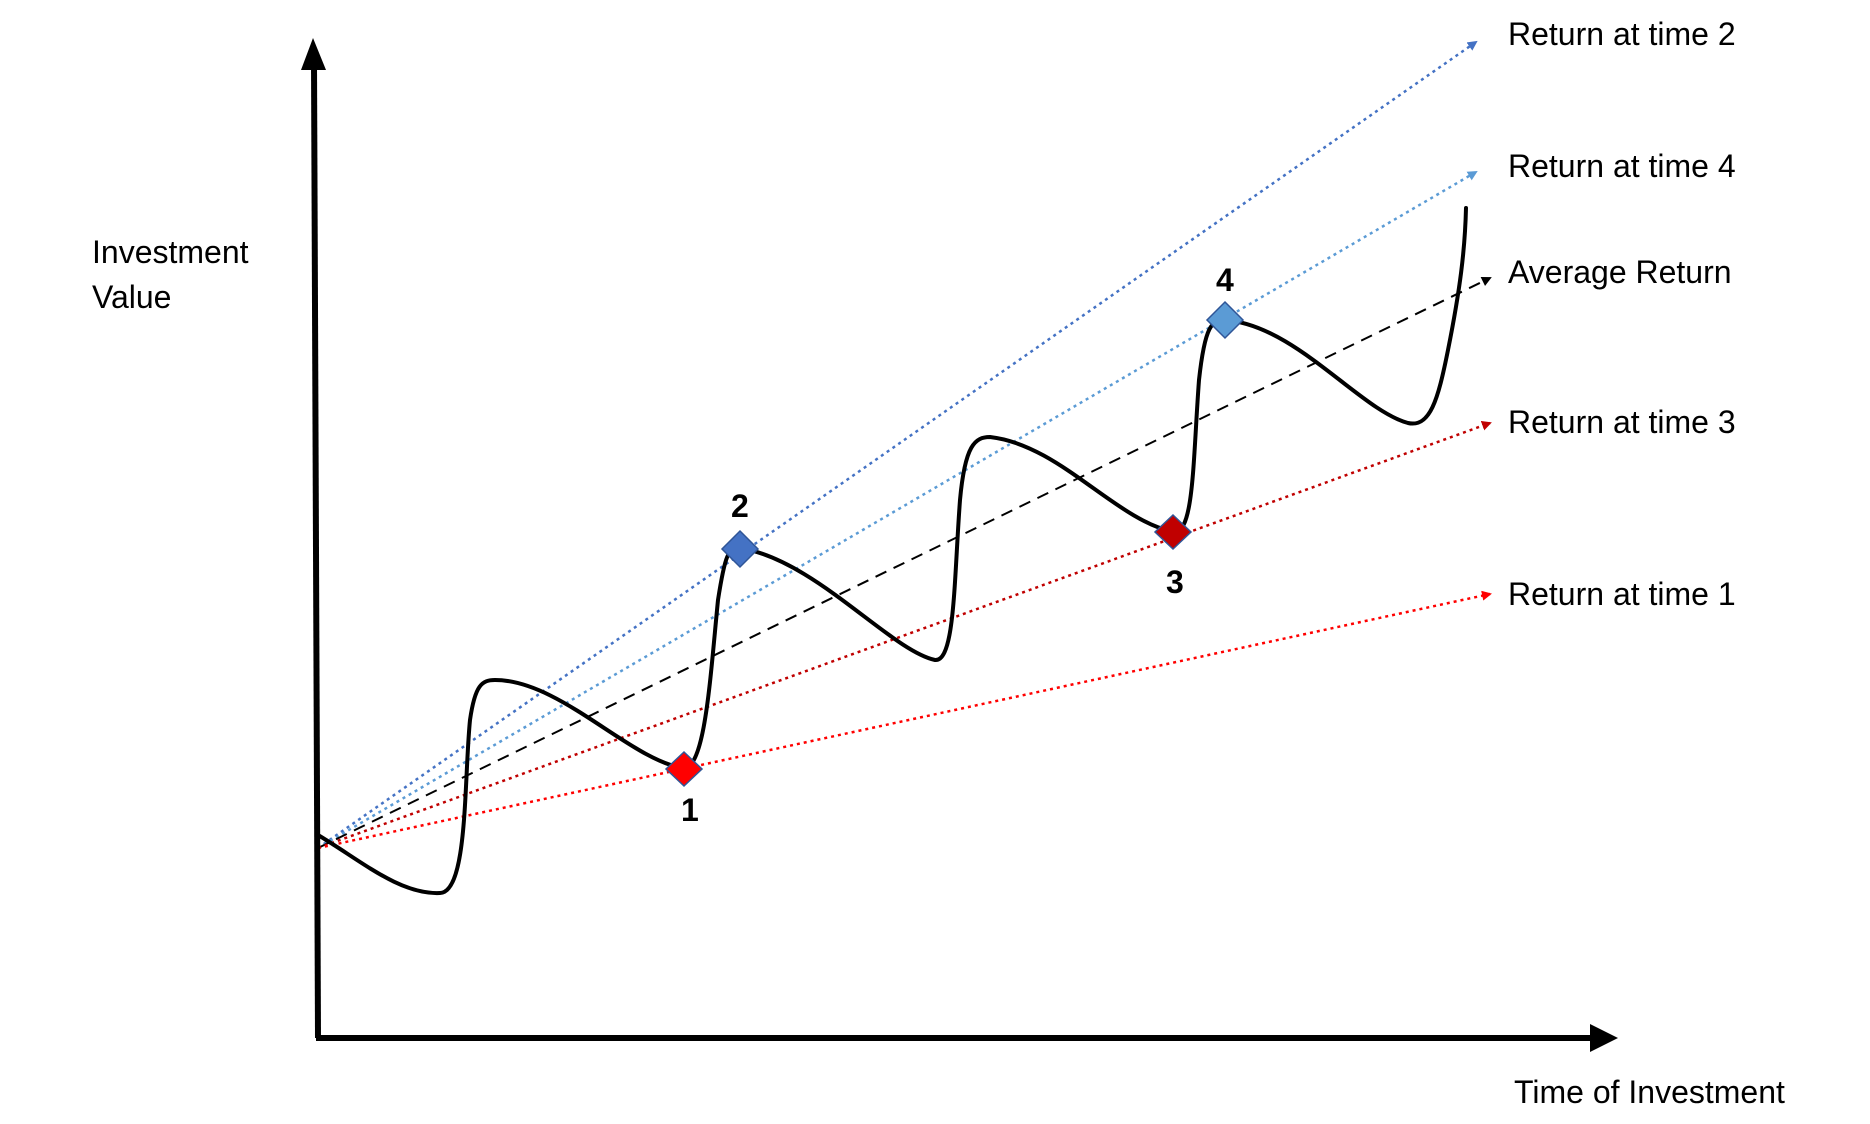 The width and height of the screenshot is (1870, 1124). I want to click on y-axis, so click(316, 550).